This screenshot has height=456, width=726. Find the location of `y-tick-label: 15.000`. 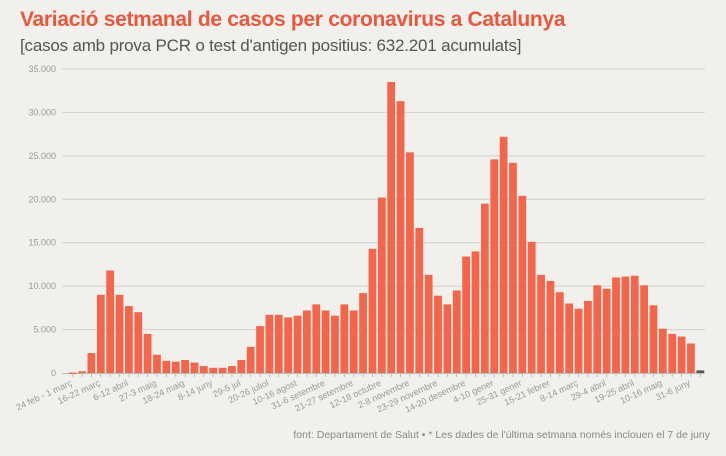

y-tick-label: 15.000 is located at coordinates (42, 243).